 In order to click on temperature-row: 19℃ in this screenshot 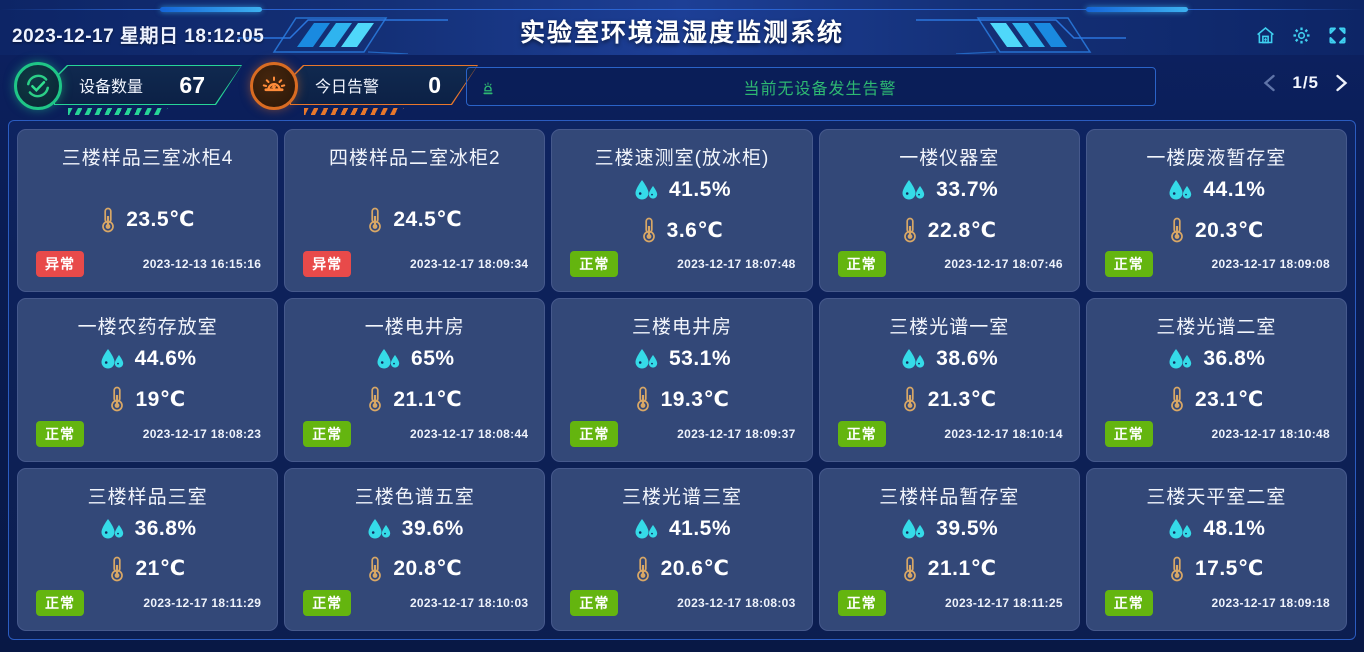, I will do `click(147, 399)`.